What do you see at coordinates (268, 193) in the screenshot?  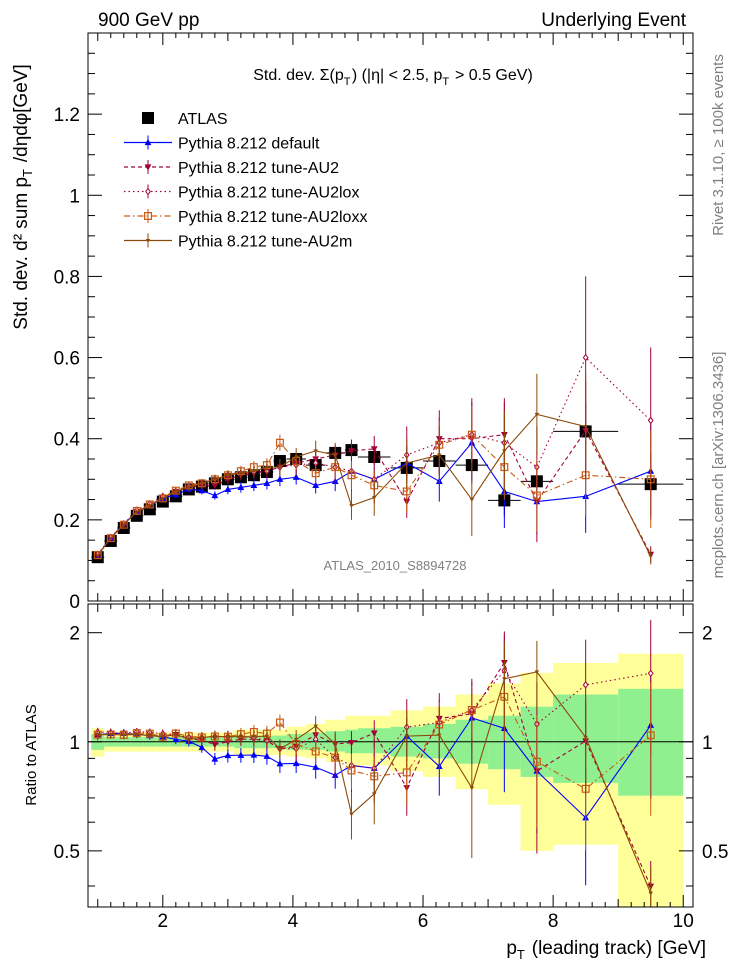 I see `legend-label: Pythia 8.212 tune-AU2lox` at bounding box center [268, 193].